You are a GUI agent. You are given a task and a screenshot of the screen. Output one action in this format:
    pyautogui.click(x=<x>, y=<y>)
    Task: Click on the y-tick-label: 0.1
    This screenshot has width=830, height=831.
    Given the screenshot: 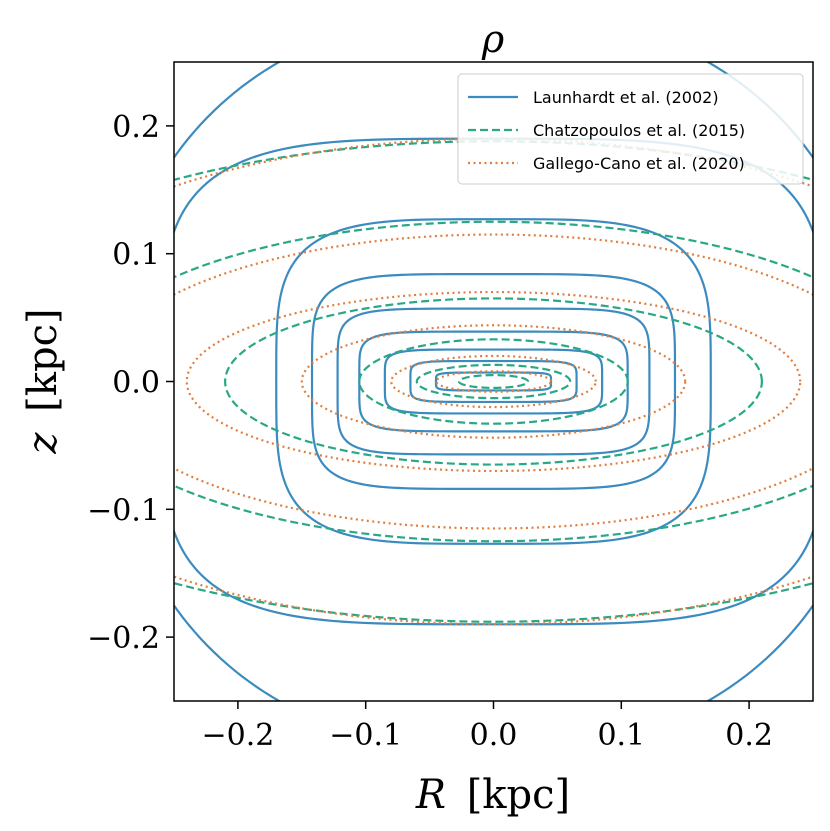 What is the action you would take?
    pyautogui.click(x=136, y=255)
    